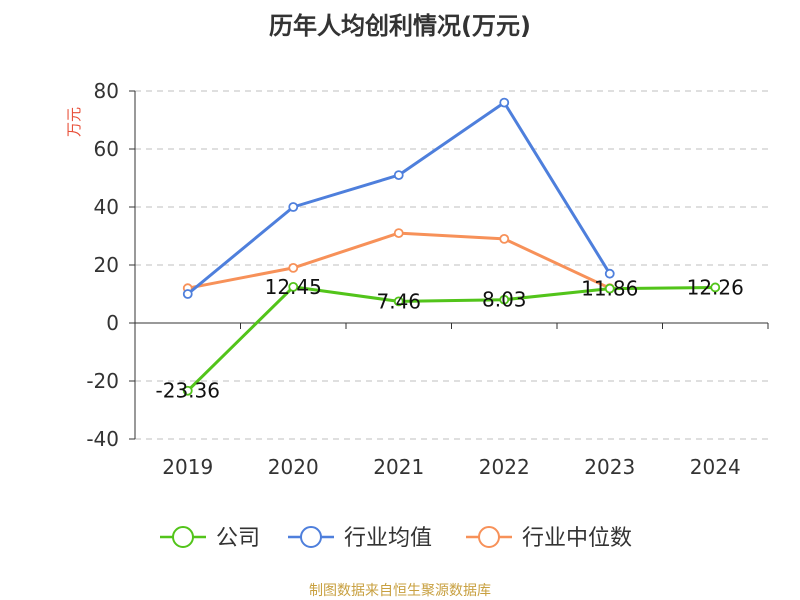 The image size is (800, 600). Describe the element at coordinates (102, 439) in the screenshot. I see `y-tick-label: -40` at that location.